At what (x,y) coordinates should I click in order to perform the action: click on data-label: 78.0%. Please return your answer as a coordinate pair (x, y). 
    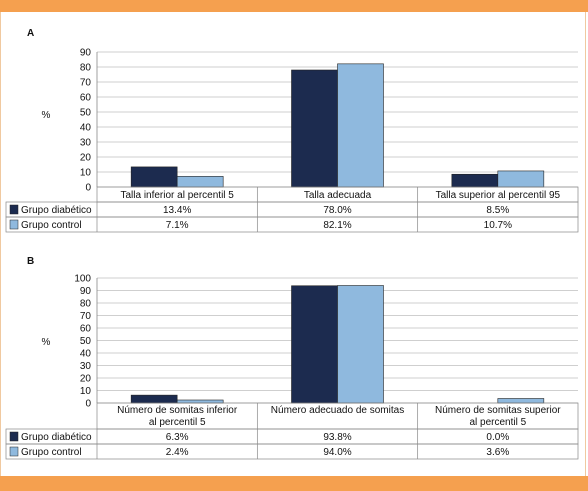
    Looking at the image, I should click on (337, 210).